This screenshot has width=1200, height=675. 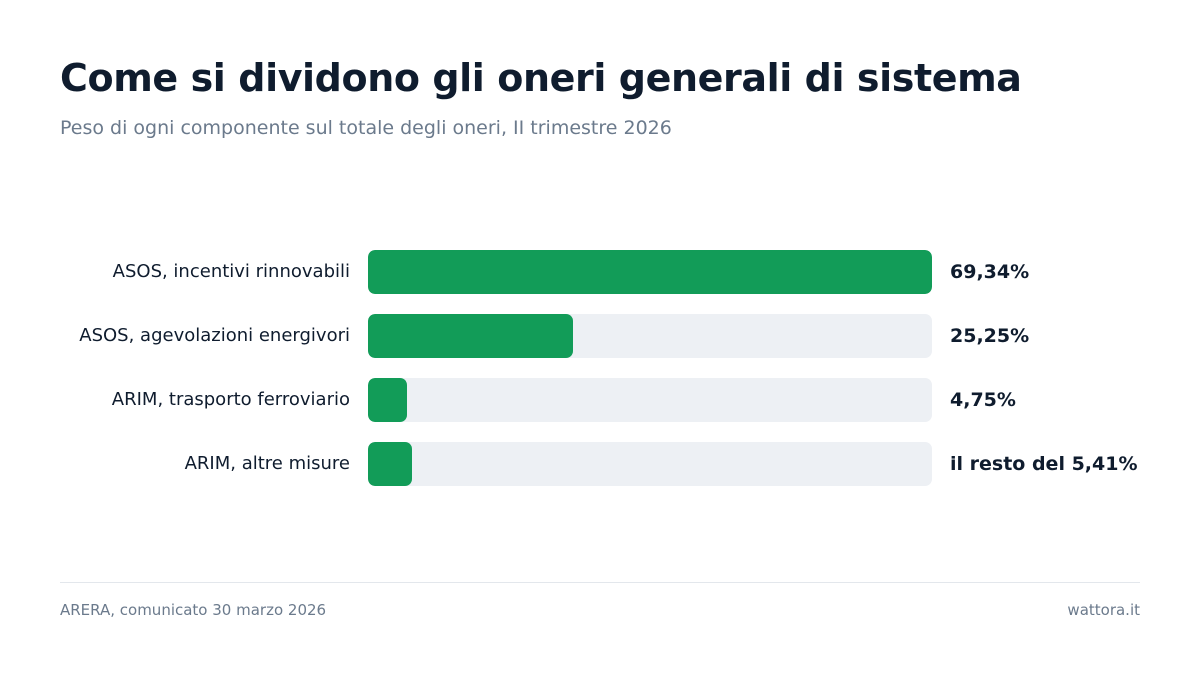 I want to click on value-label: 4,75%, so click(x=983, y=400).